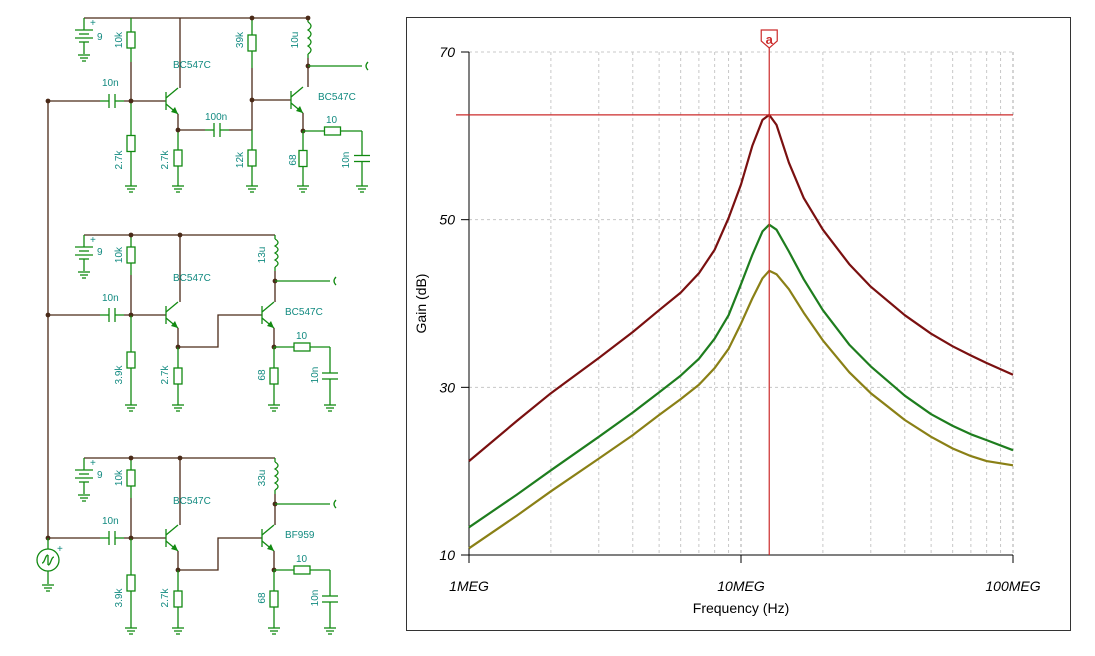 The width and height of the screenshot is (1095, 656). Describe the element at coordinates (262, 255) in the screenshot. I see `component-label: 13u` at that location.